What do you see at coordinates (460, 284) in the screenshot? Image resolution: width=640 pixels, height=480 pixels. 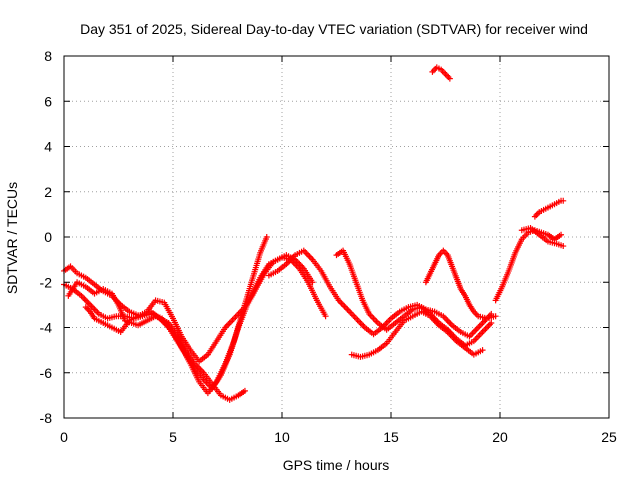 I see `series-track-h` at bounding box center [460, 284].